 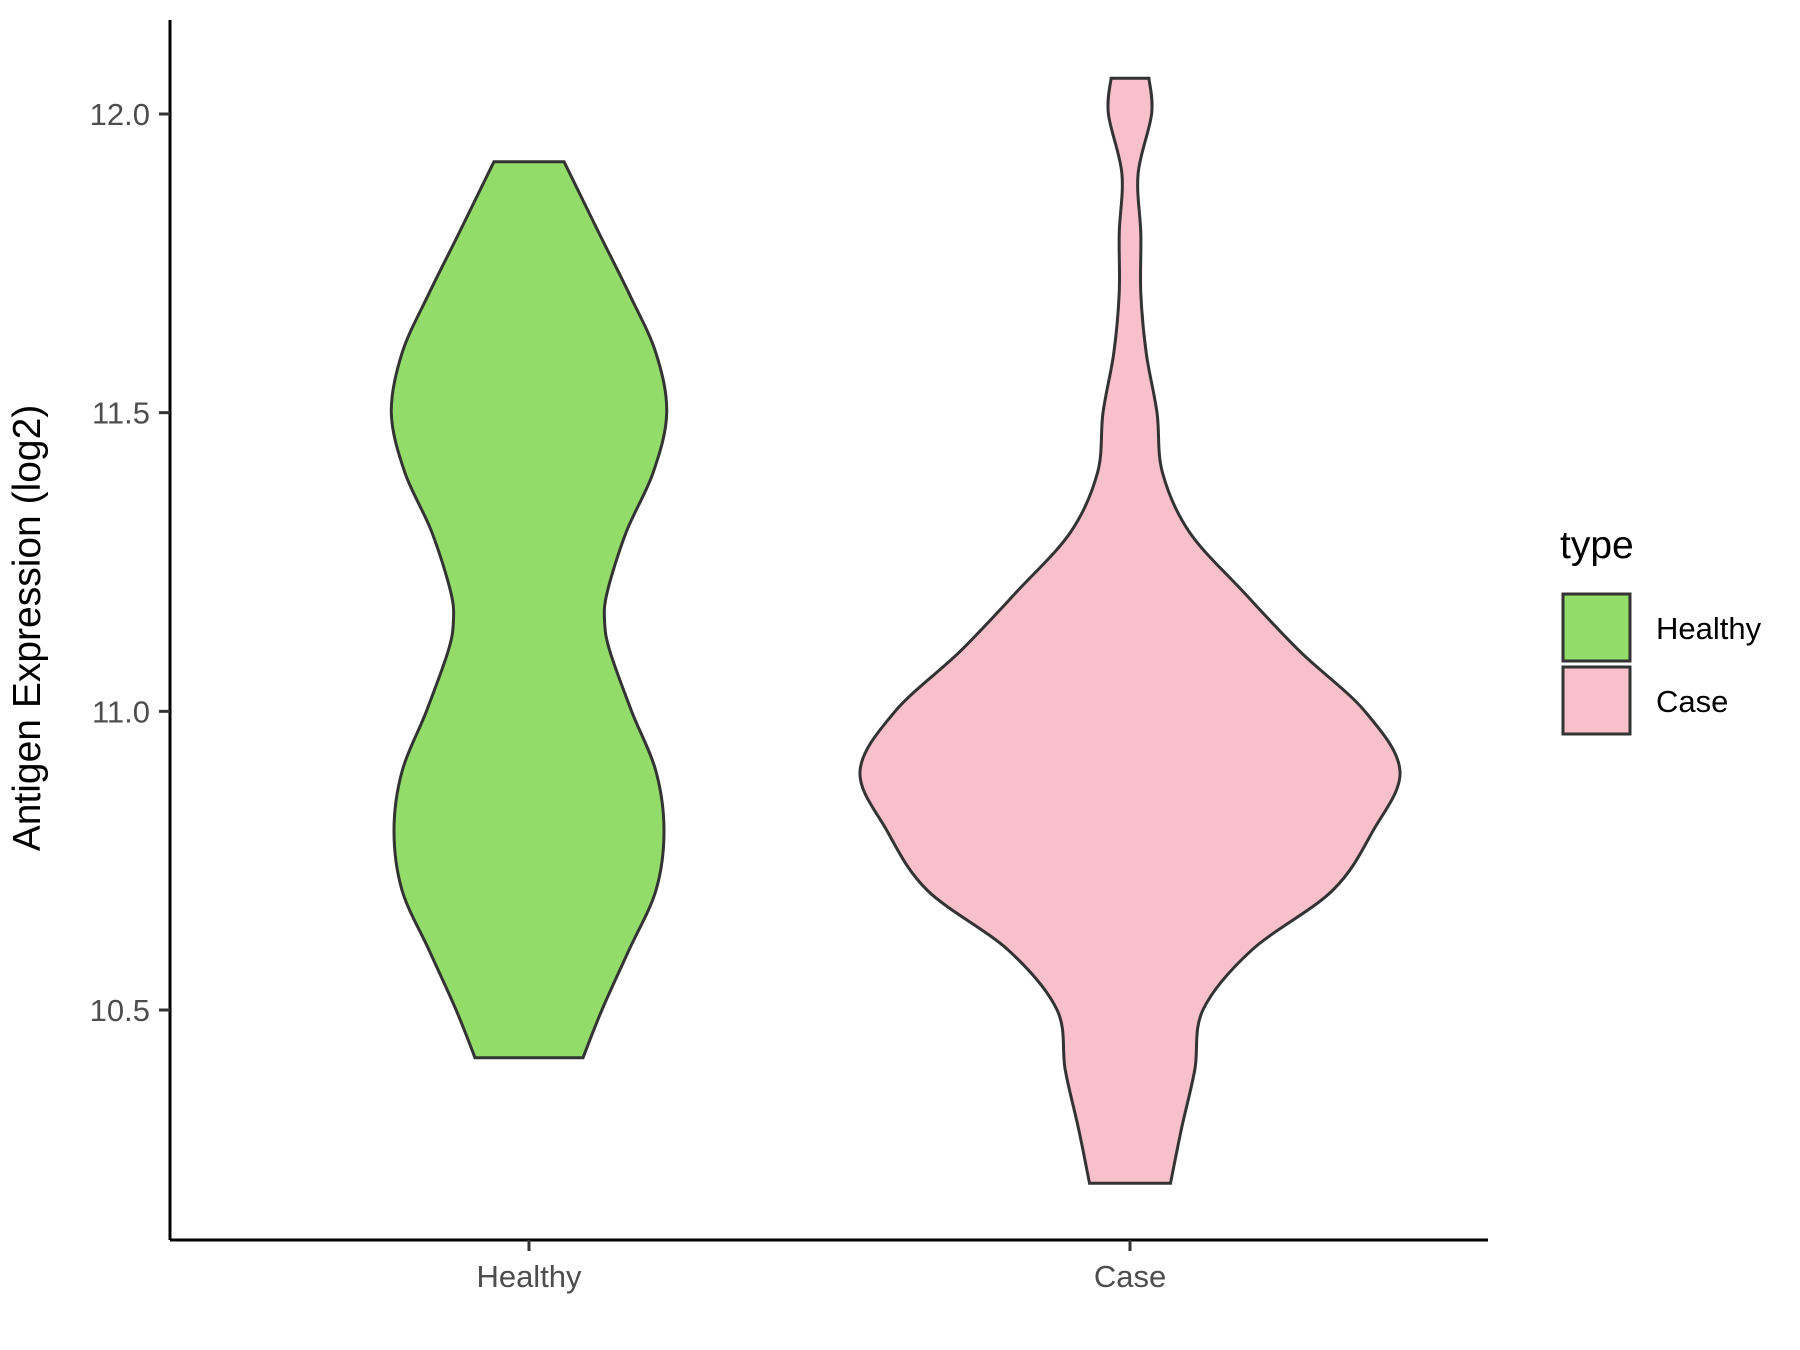 I want to click on y-axis-title: Antigen Expression (log2), so click(x=27, y=628).